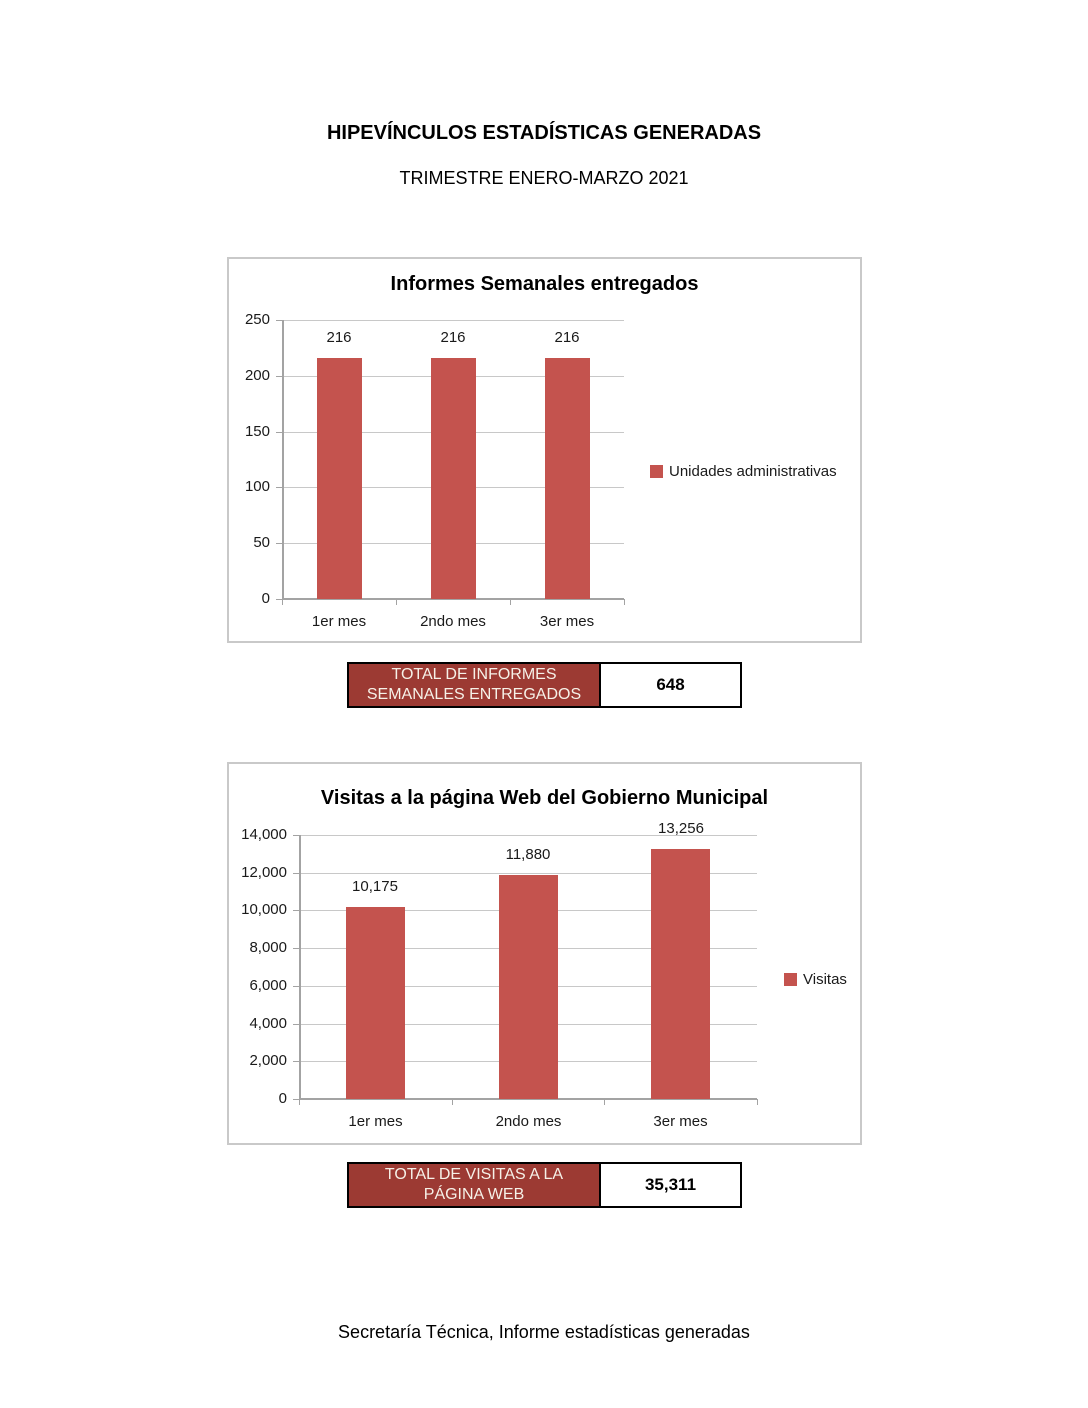  I want to click on chart-title: Informes Semanales entregados, so click(544, 284).